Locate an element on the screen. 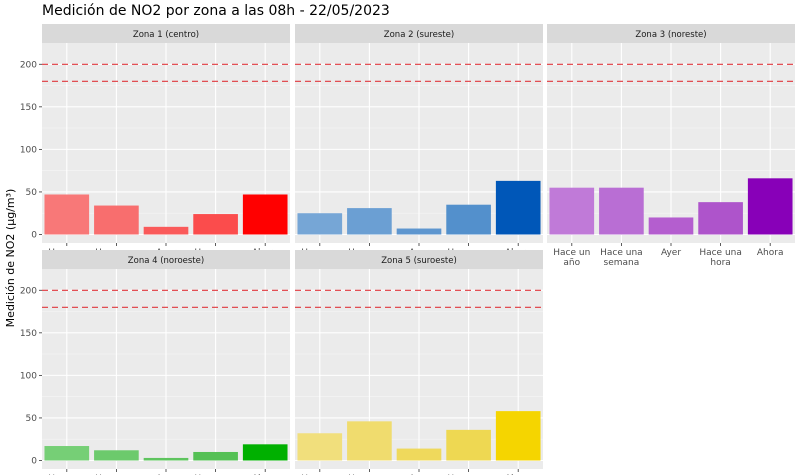 The width and height of the screenshot is (800, 475). facet-strip-label: Zona 3 (noreste) is located at coordinates (670, 35).